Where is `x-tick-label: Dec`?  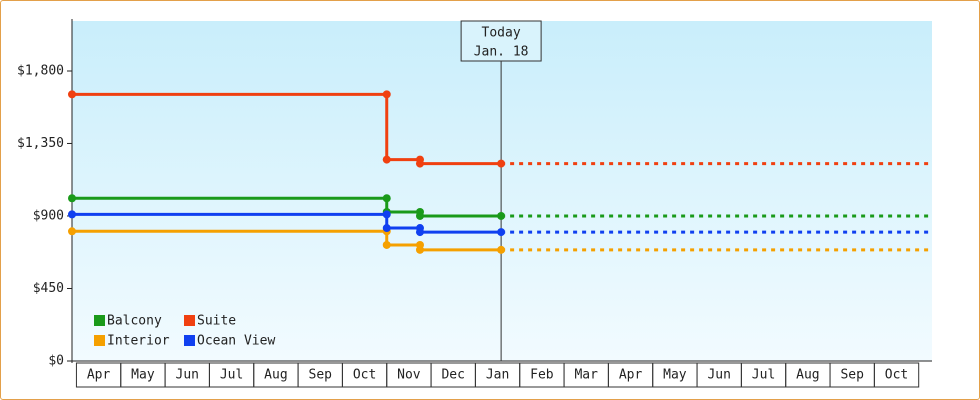
x-tick-label: Dec is located at coordinates (452, 375).